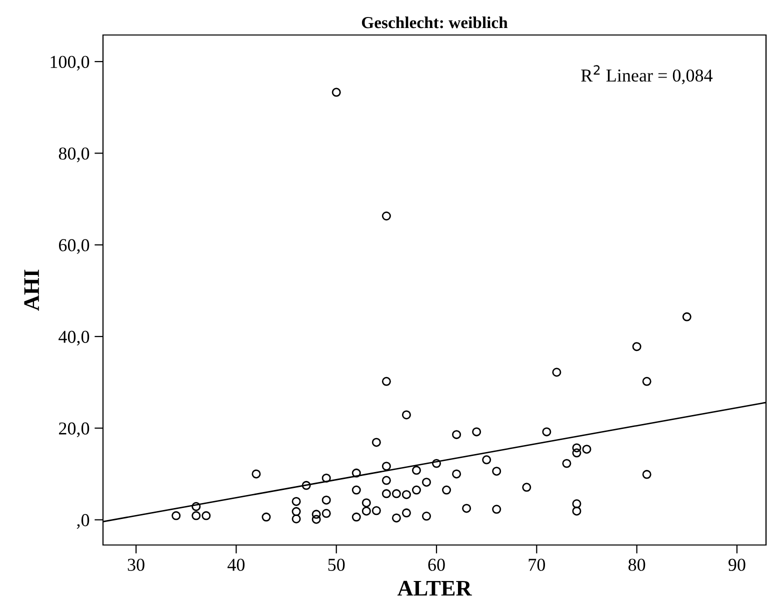 Image resolution: width=767 pixels, height=610 pixels. What do you see at coordinates (637, 564) in the screenshot?
I see `x-tick-label: 80` at bounding box center [637, 564].